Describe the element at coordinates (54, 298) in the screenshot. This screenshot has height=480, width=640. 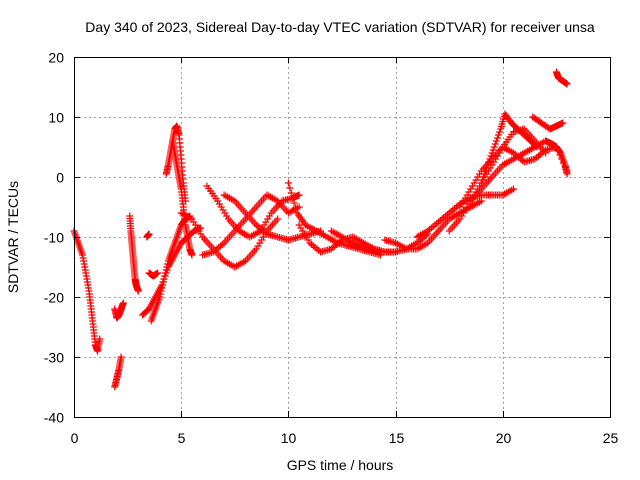
I see `y-tick-label: -20` at that location.